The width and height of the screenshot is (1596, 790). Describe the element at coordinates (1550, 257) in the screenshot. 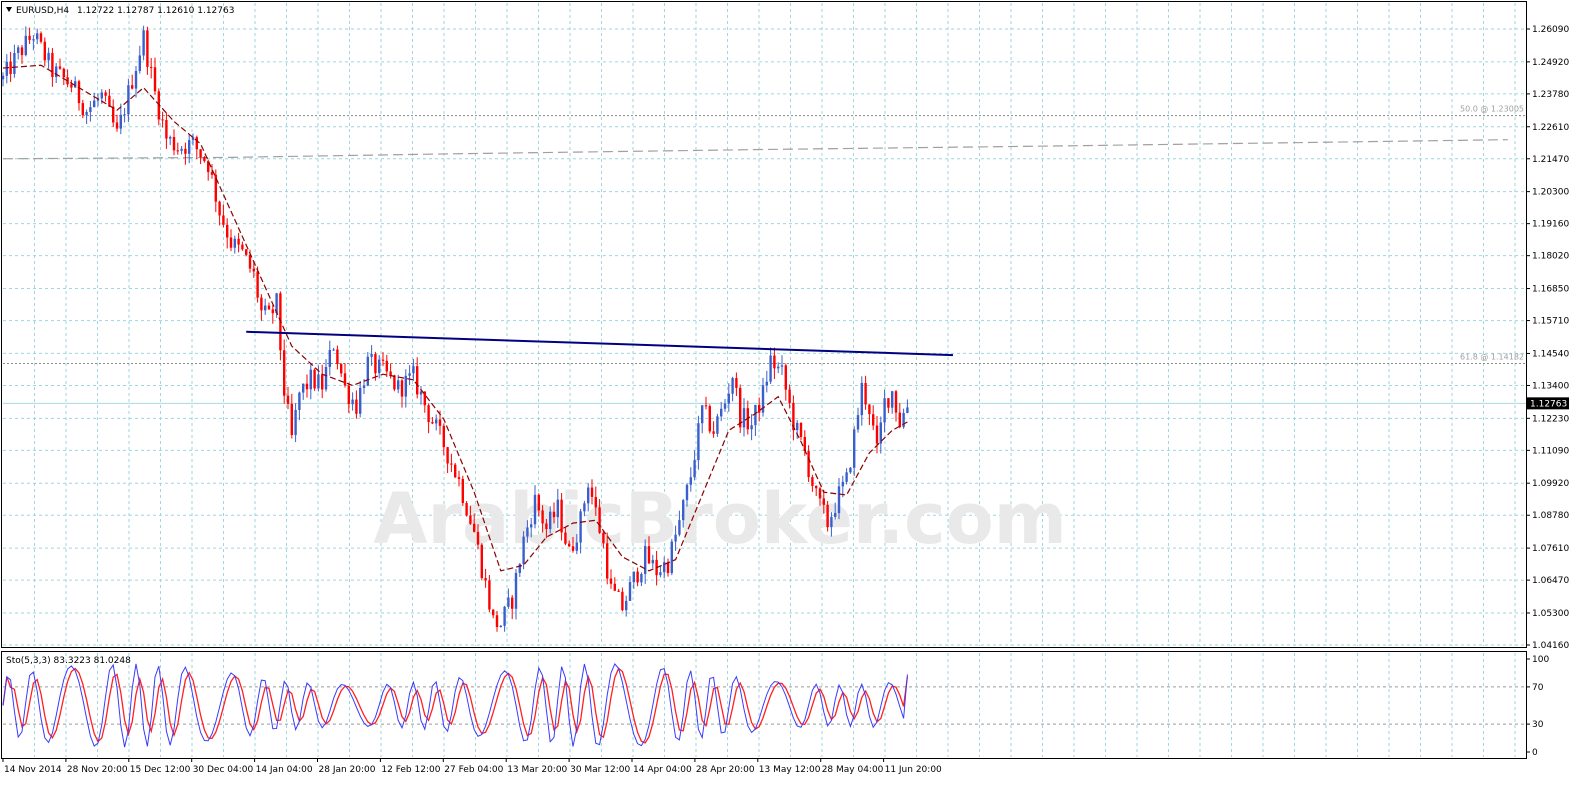

I see `price-tick-label: 1.18020` at that location.